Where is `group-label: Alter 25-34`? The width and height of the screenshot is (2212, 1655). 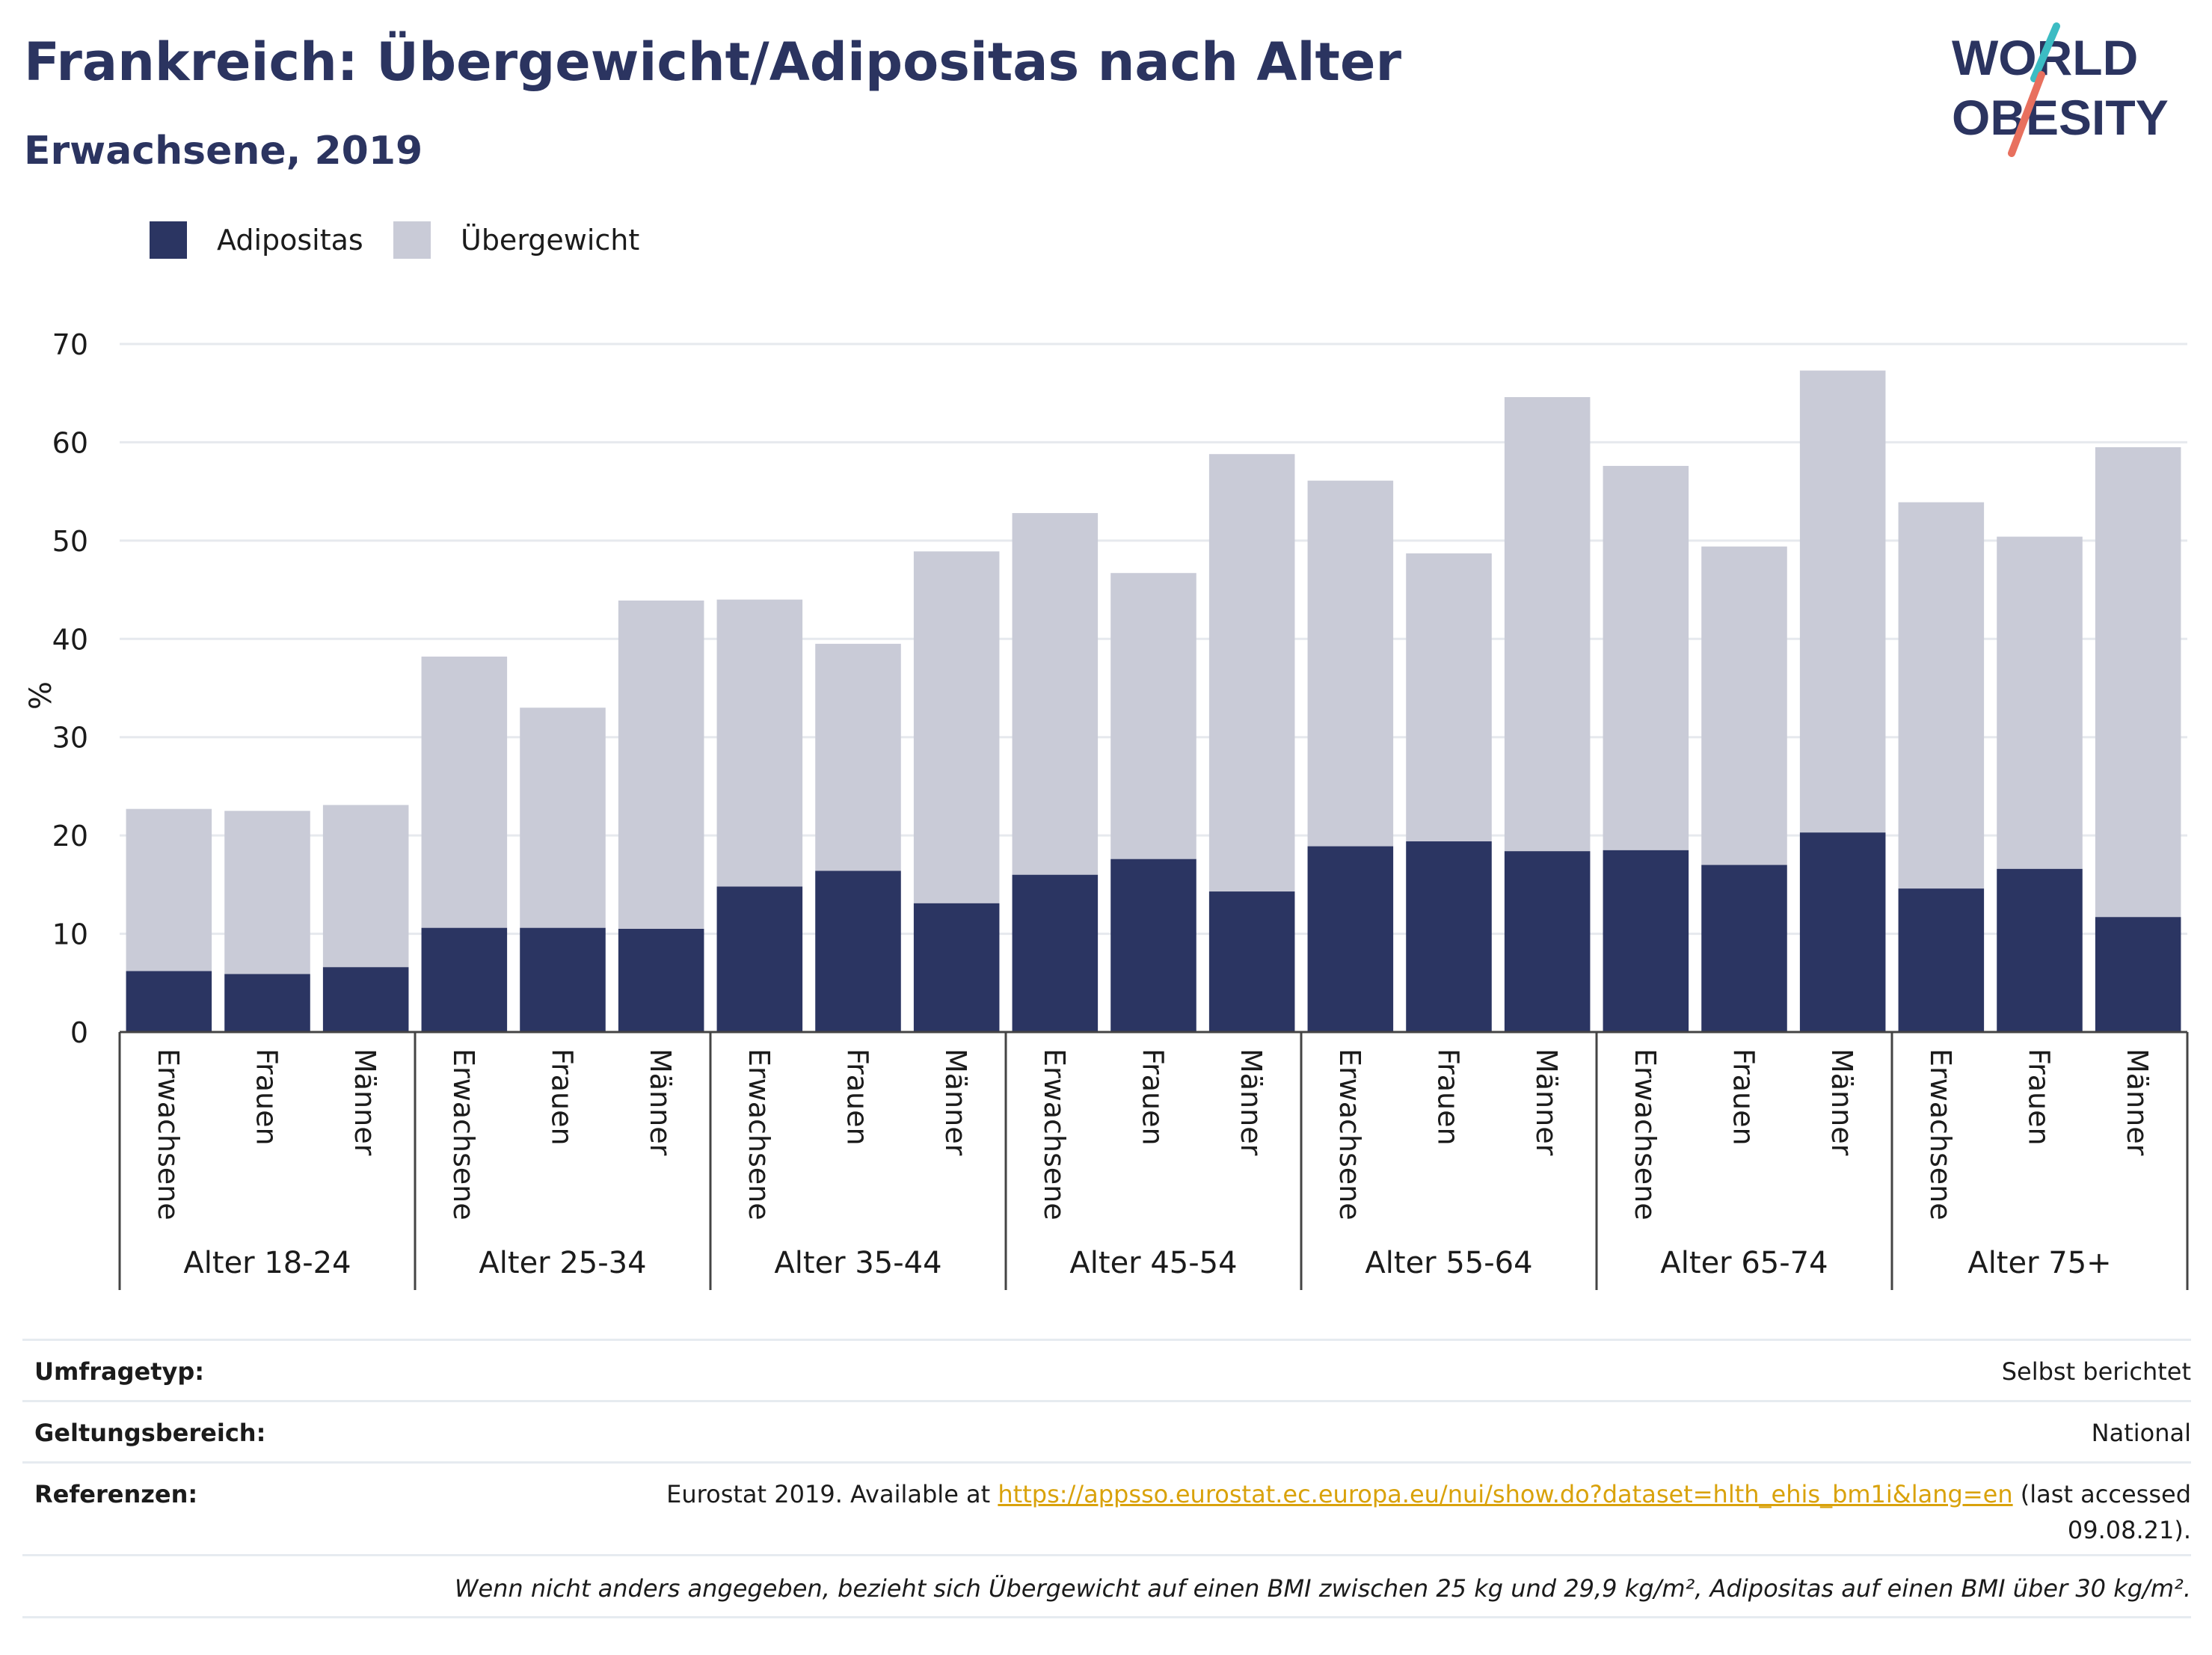
group-label: Alter 25-34 is located at coordinates (562, 1263).